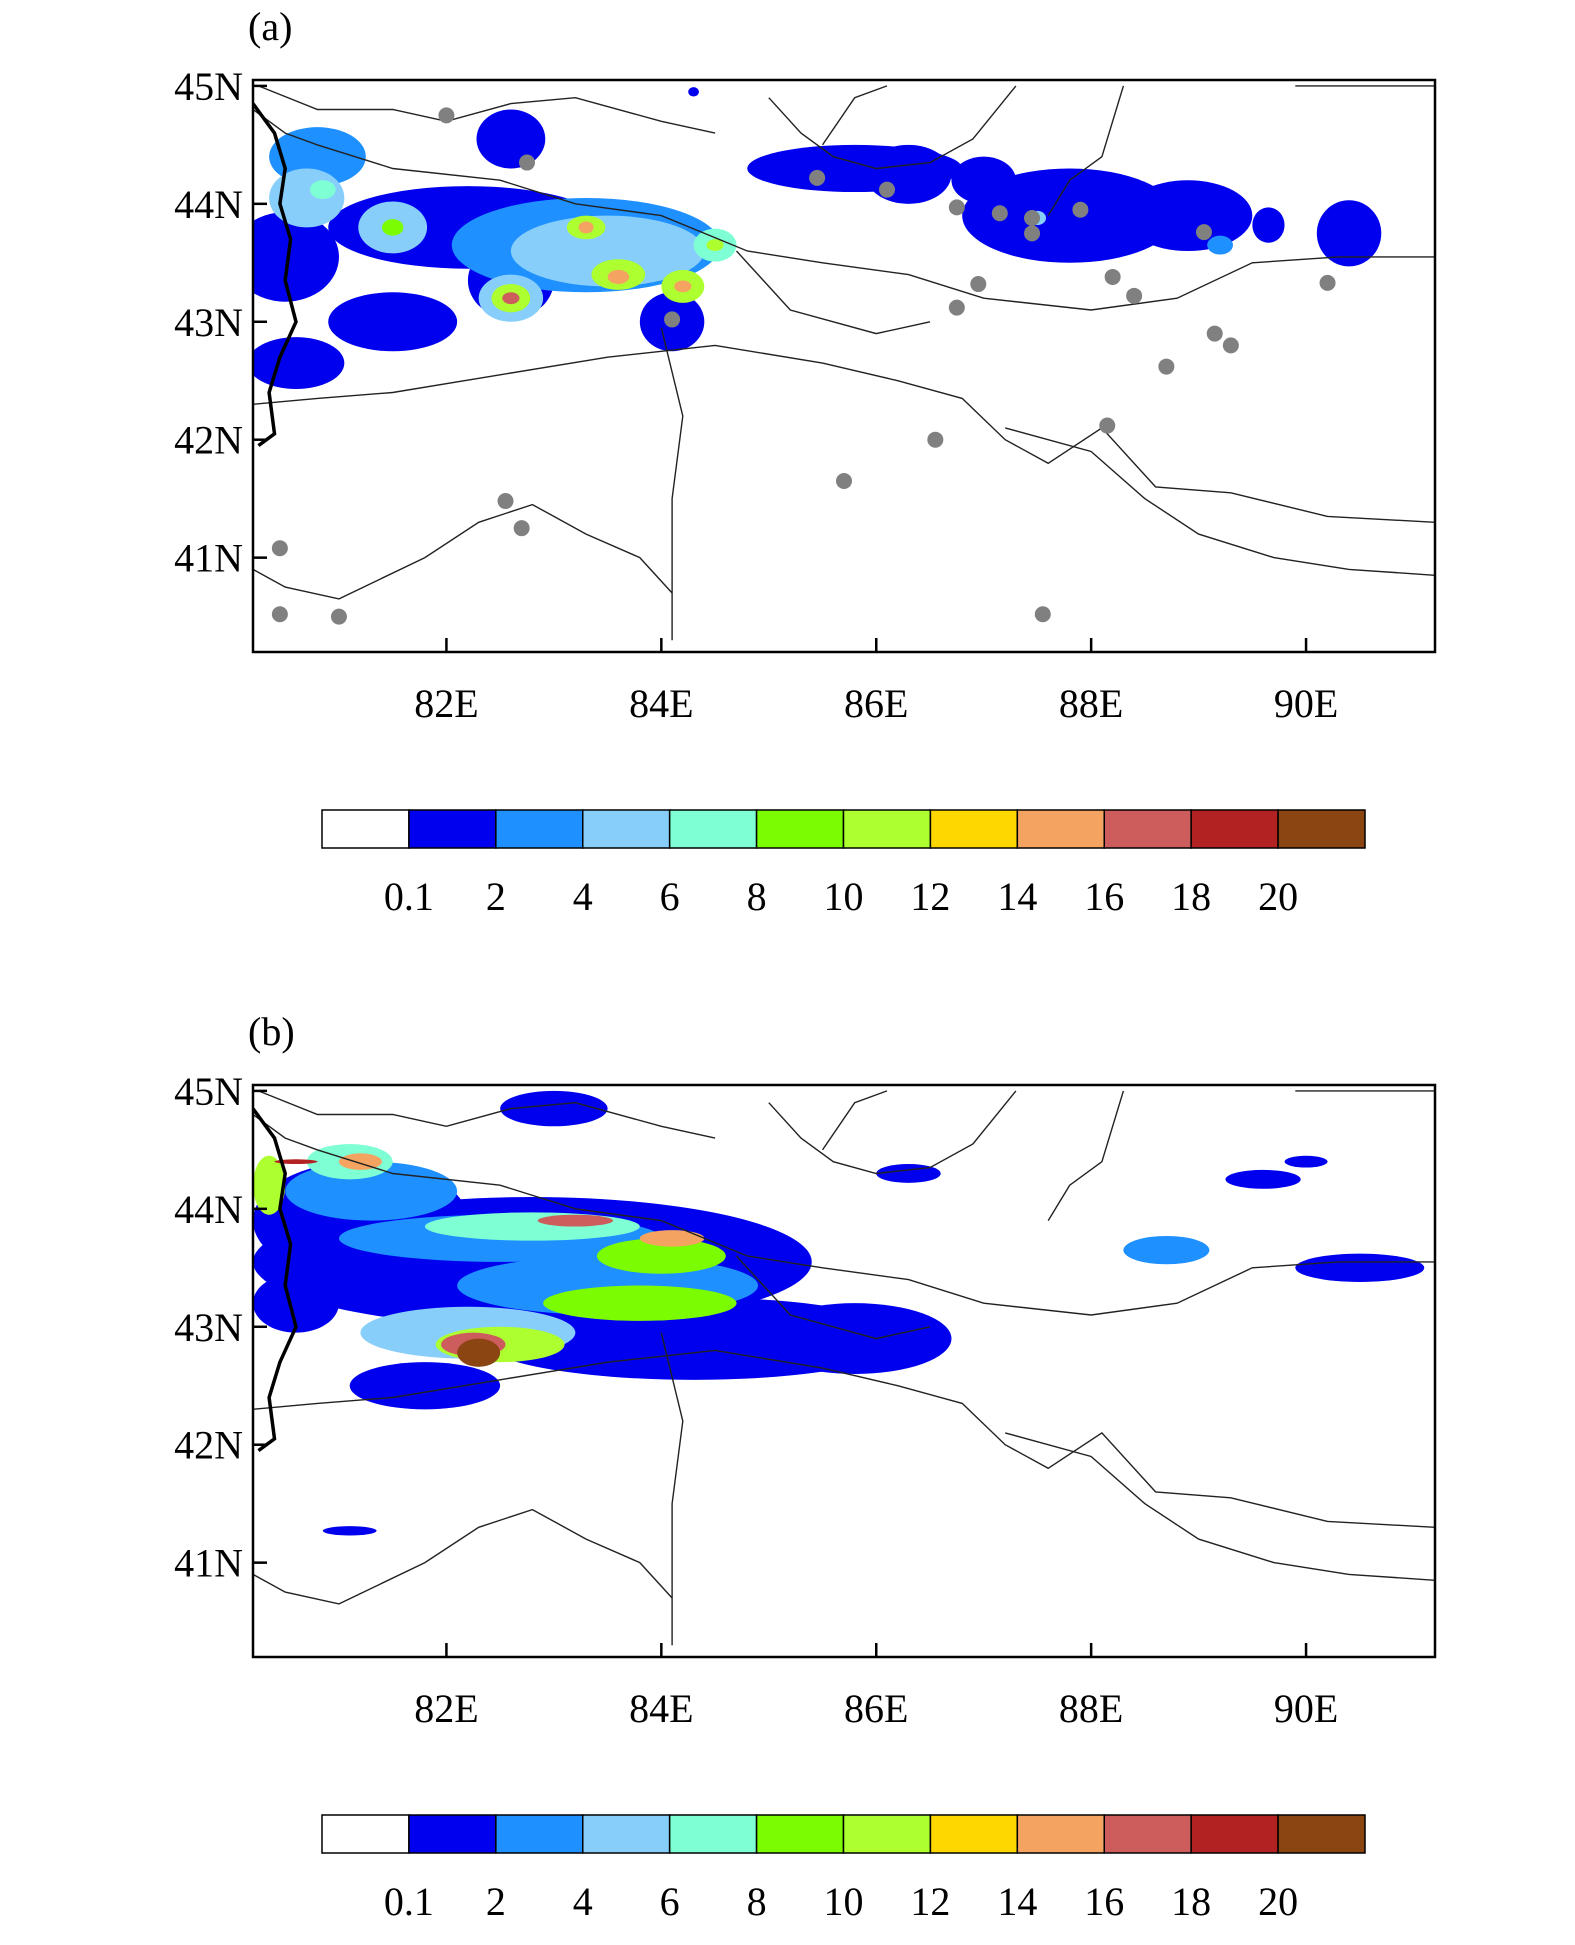 Image resolution: width=1575 pixels, height=1945 pixels. What do you see at coordinates (930, 1901) in the screenshot?
I see `colorbar-label: 12` at bounding box center [930, 1901].